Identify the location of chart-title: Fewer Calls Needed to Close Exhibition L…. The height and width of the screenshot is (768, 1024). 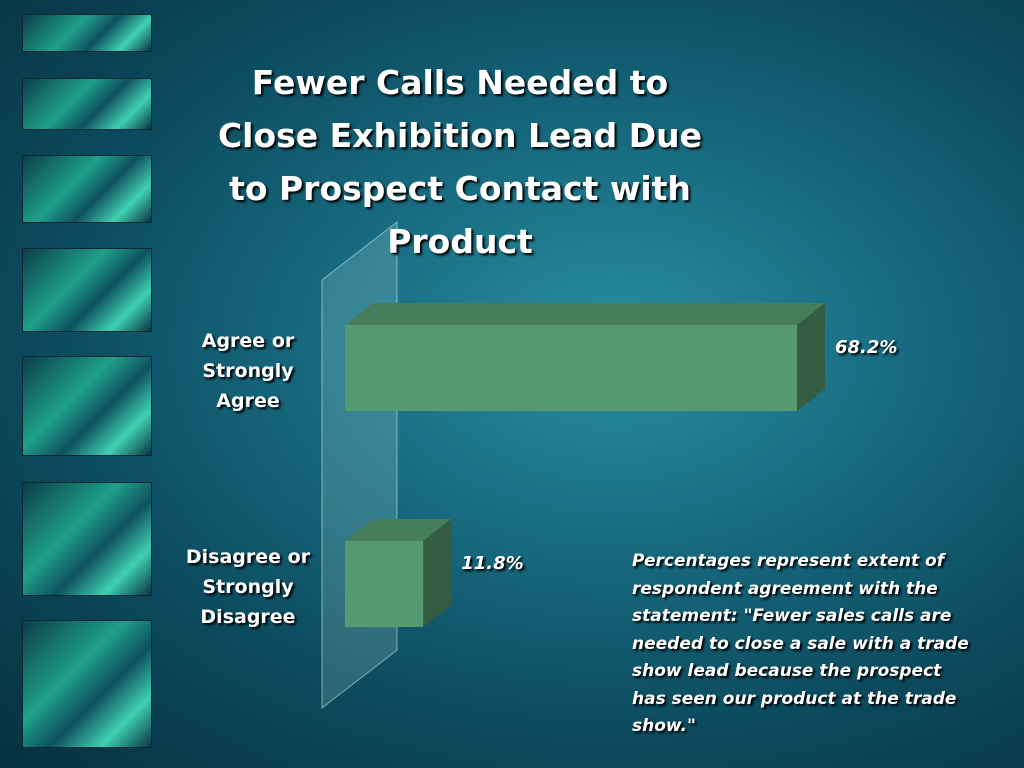
(460, 162).